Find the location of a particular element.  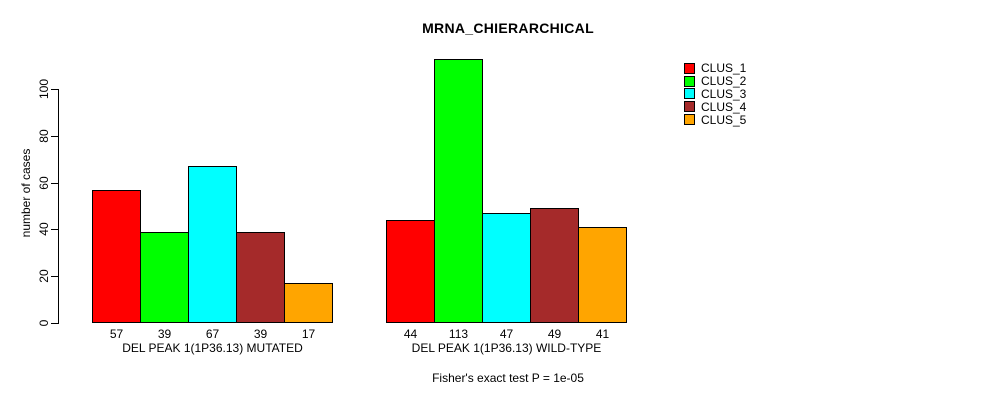

subtitle-fisher-test: Fisher's exact test P = 1e-05 is located at coordinates (508, 378).